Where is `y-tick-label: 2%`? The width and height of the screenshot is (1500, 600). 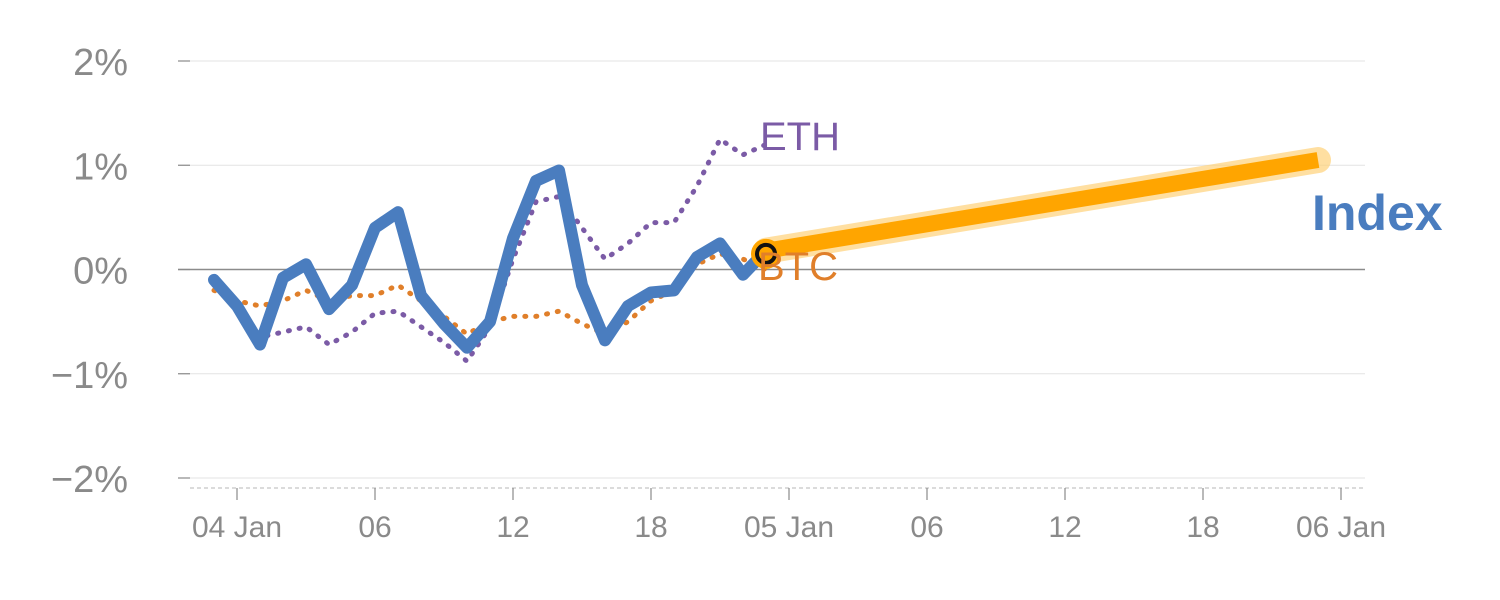
y-tick-label: 2% is located at coordinates (100, 63).